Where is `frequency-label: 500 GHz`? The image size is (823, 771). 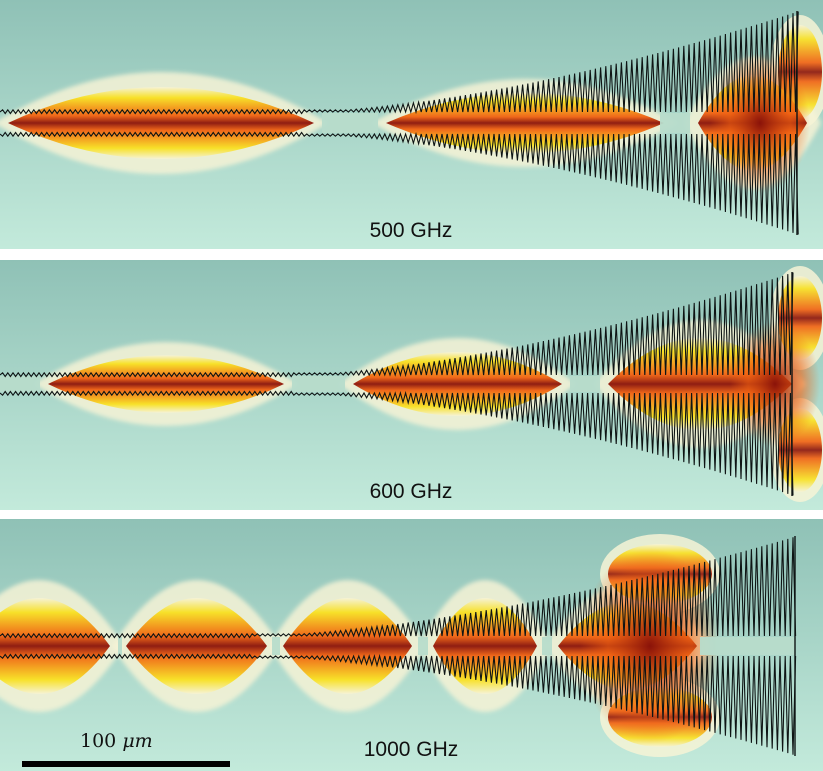
frequency-label: 500 GHz is located at coordinates (411, 230).